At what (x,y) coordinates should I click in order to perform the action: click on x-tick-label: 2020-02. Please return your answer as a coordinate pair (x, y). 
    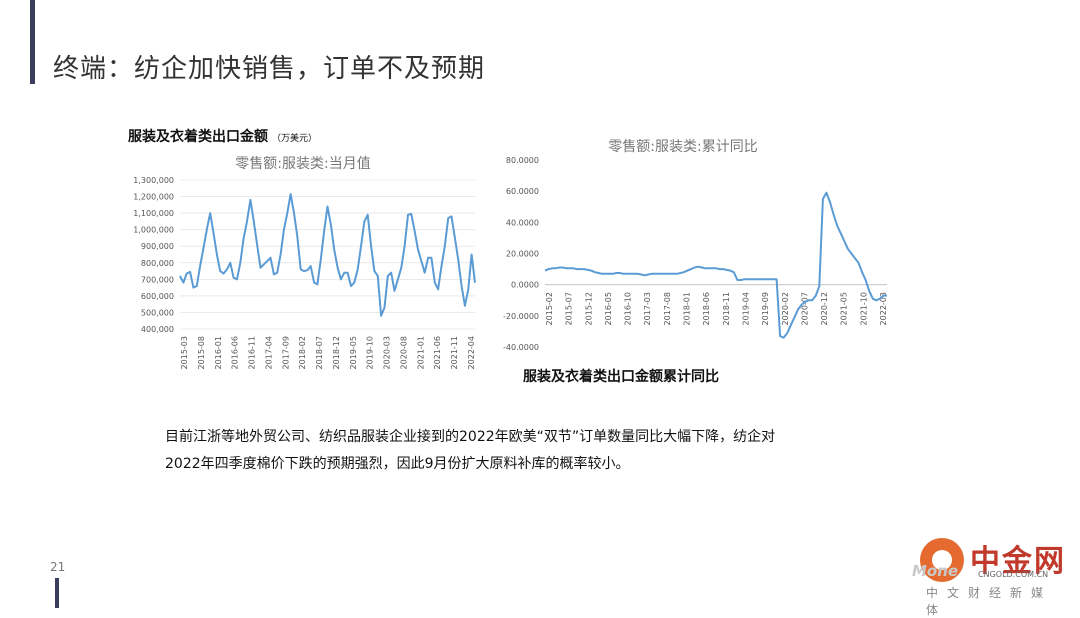
    Looking at the image, I should click on (785, 308).